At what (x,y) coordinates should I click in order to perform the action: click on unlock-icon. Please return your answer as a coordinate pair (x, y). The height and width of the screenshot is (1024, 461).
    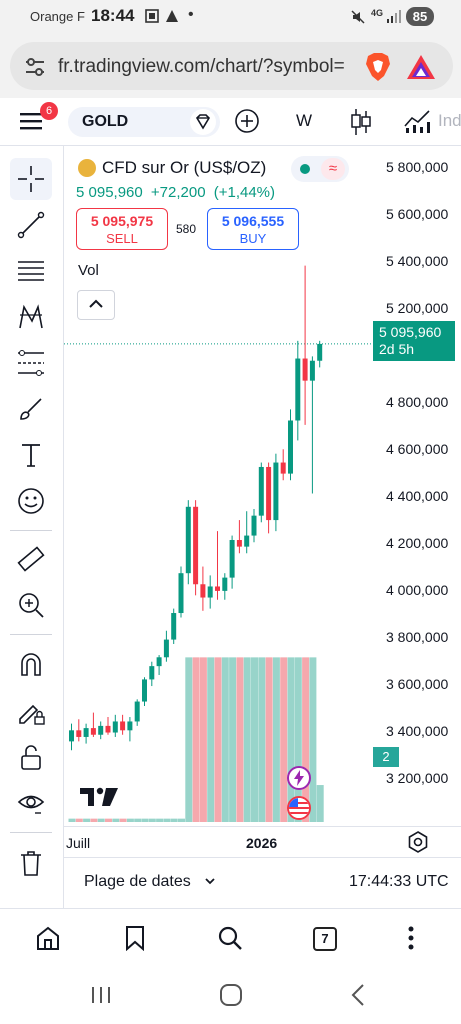
    Looking at the image, I should click on (31, 757).